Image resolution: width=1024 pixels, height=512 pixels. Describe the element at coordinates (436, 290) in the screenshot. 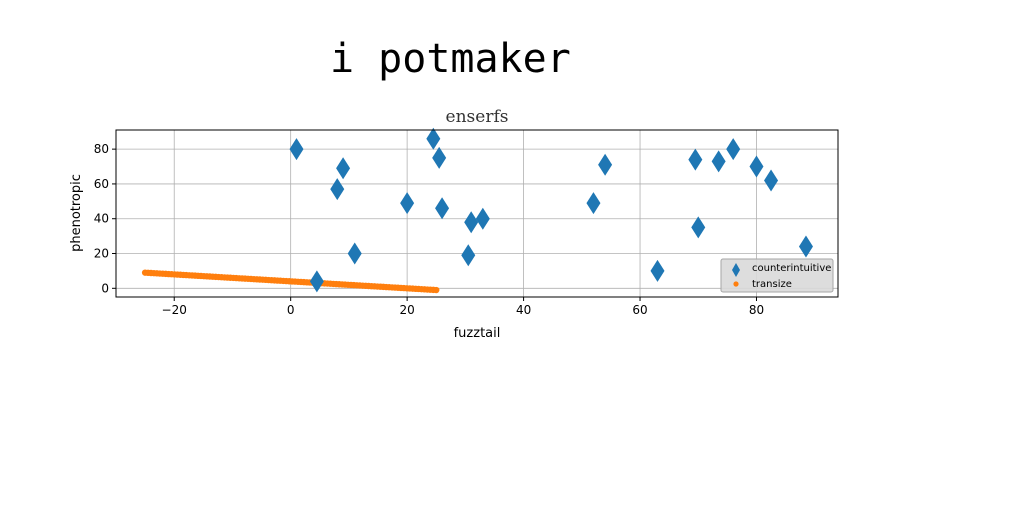

I see `data-point-transize` at that location.